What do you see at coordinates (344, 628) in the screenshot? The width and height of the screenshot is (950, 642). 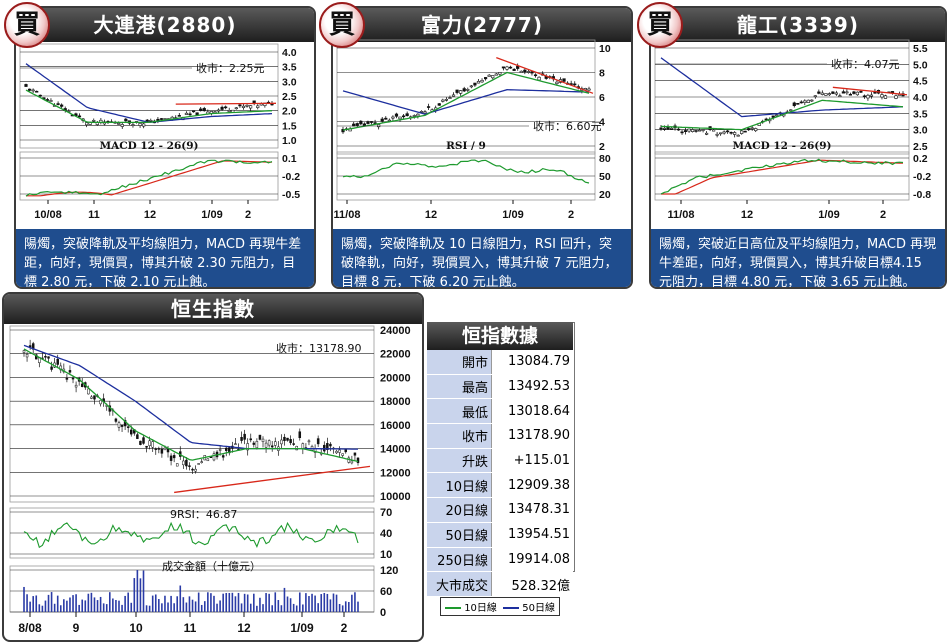 I see `x-tick-label: 2` at bounding box center [344, 628].